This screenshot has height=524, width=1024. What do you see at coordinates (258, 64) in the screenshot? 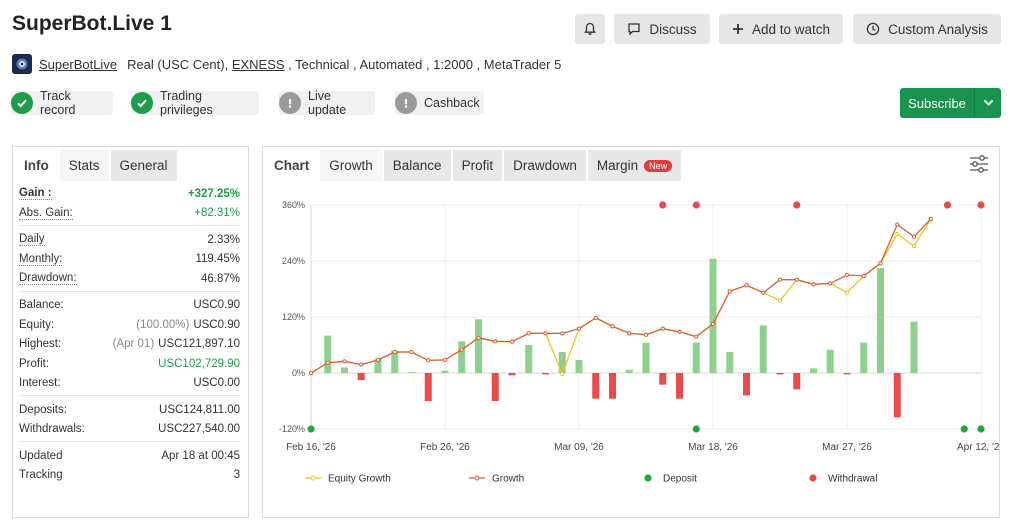
I see `broker-link: EXNESS` at bounding box center [258, 64].